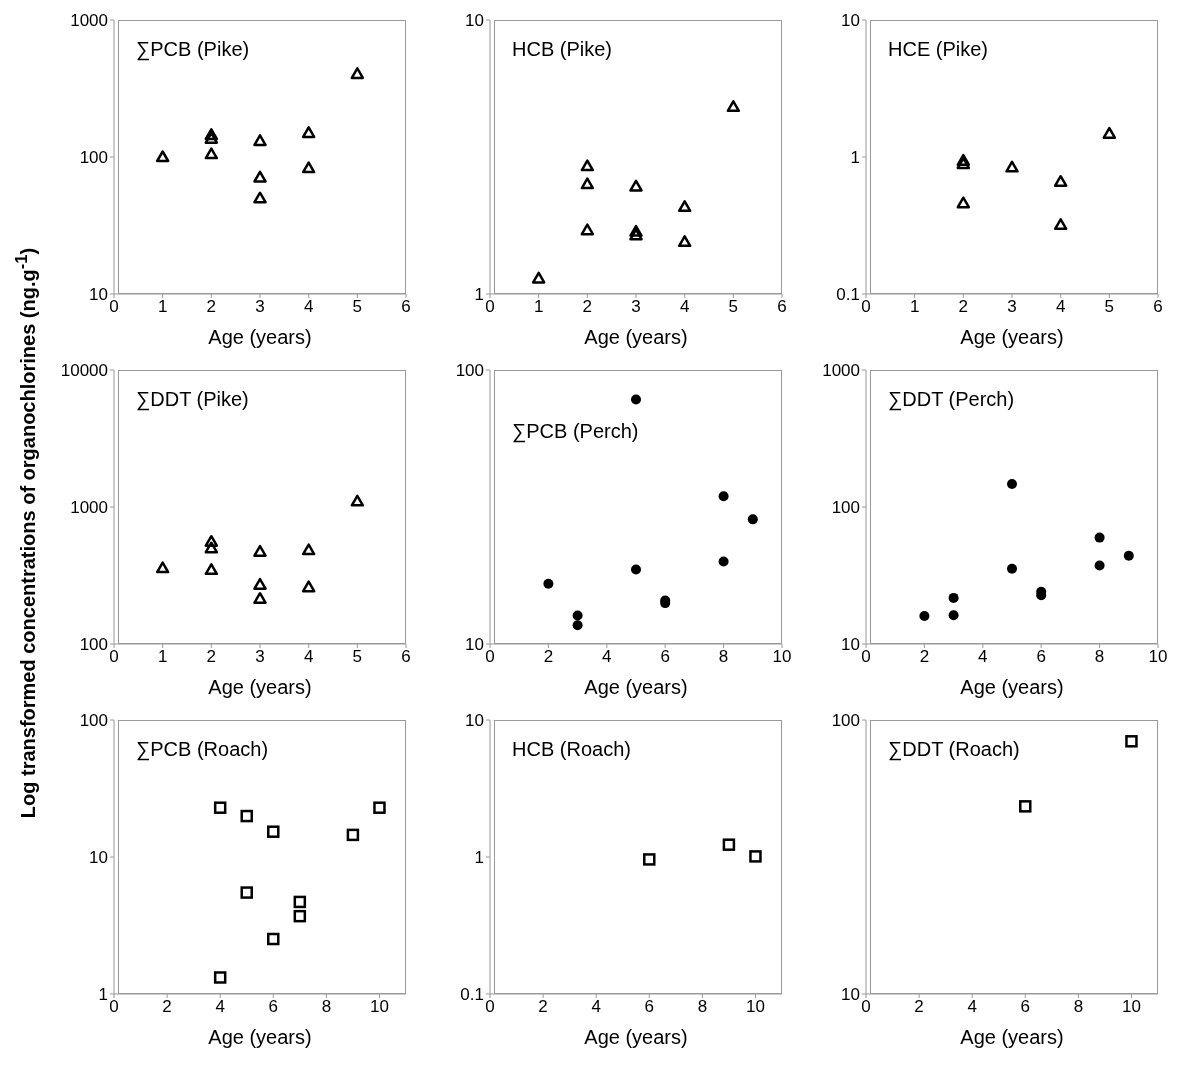 The height and width of the screenshot is (1068, 1193). I want to click on y-tick-label: 10000, so click(84, 371).